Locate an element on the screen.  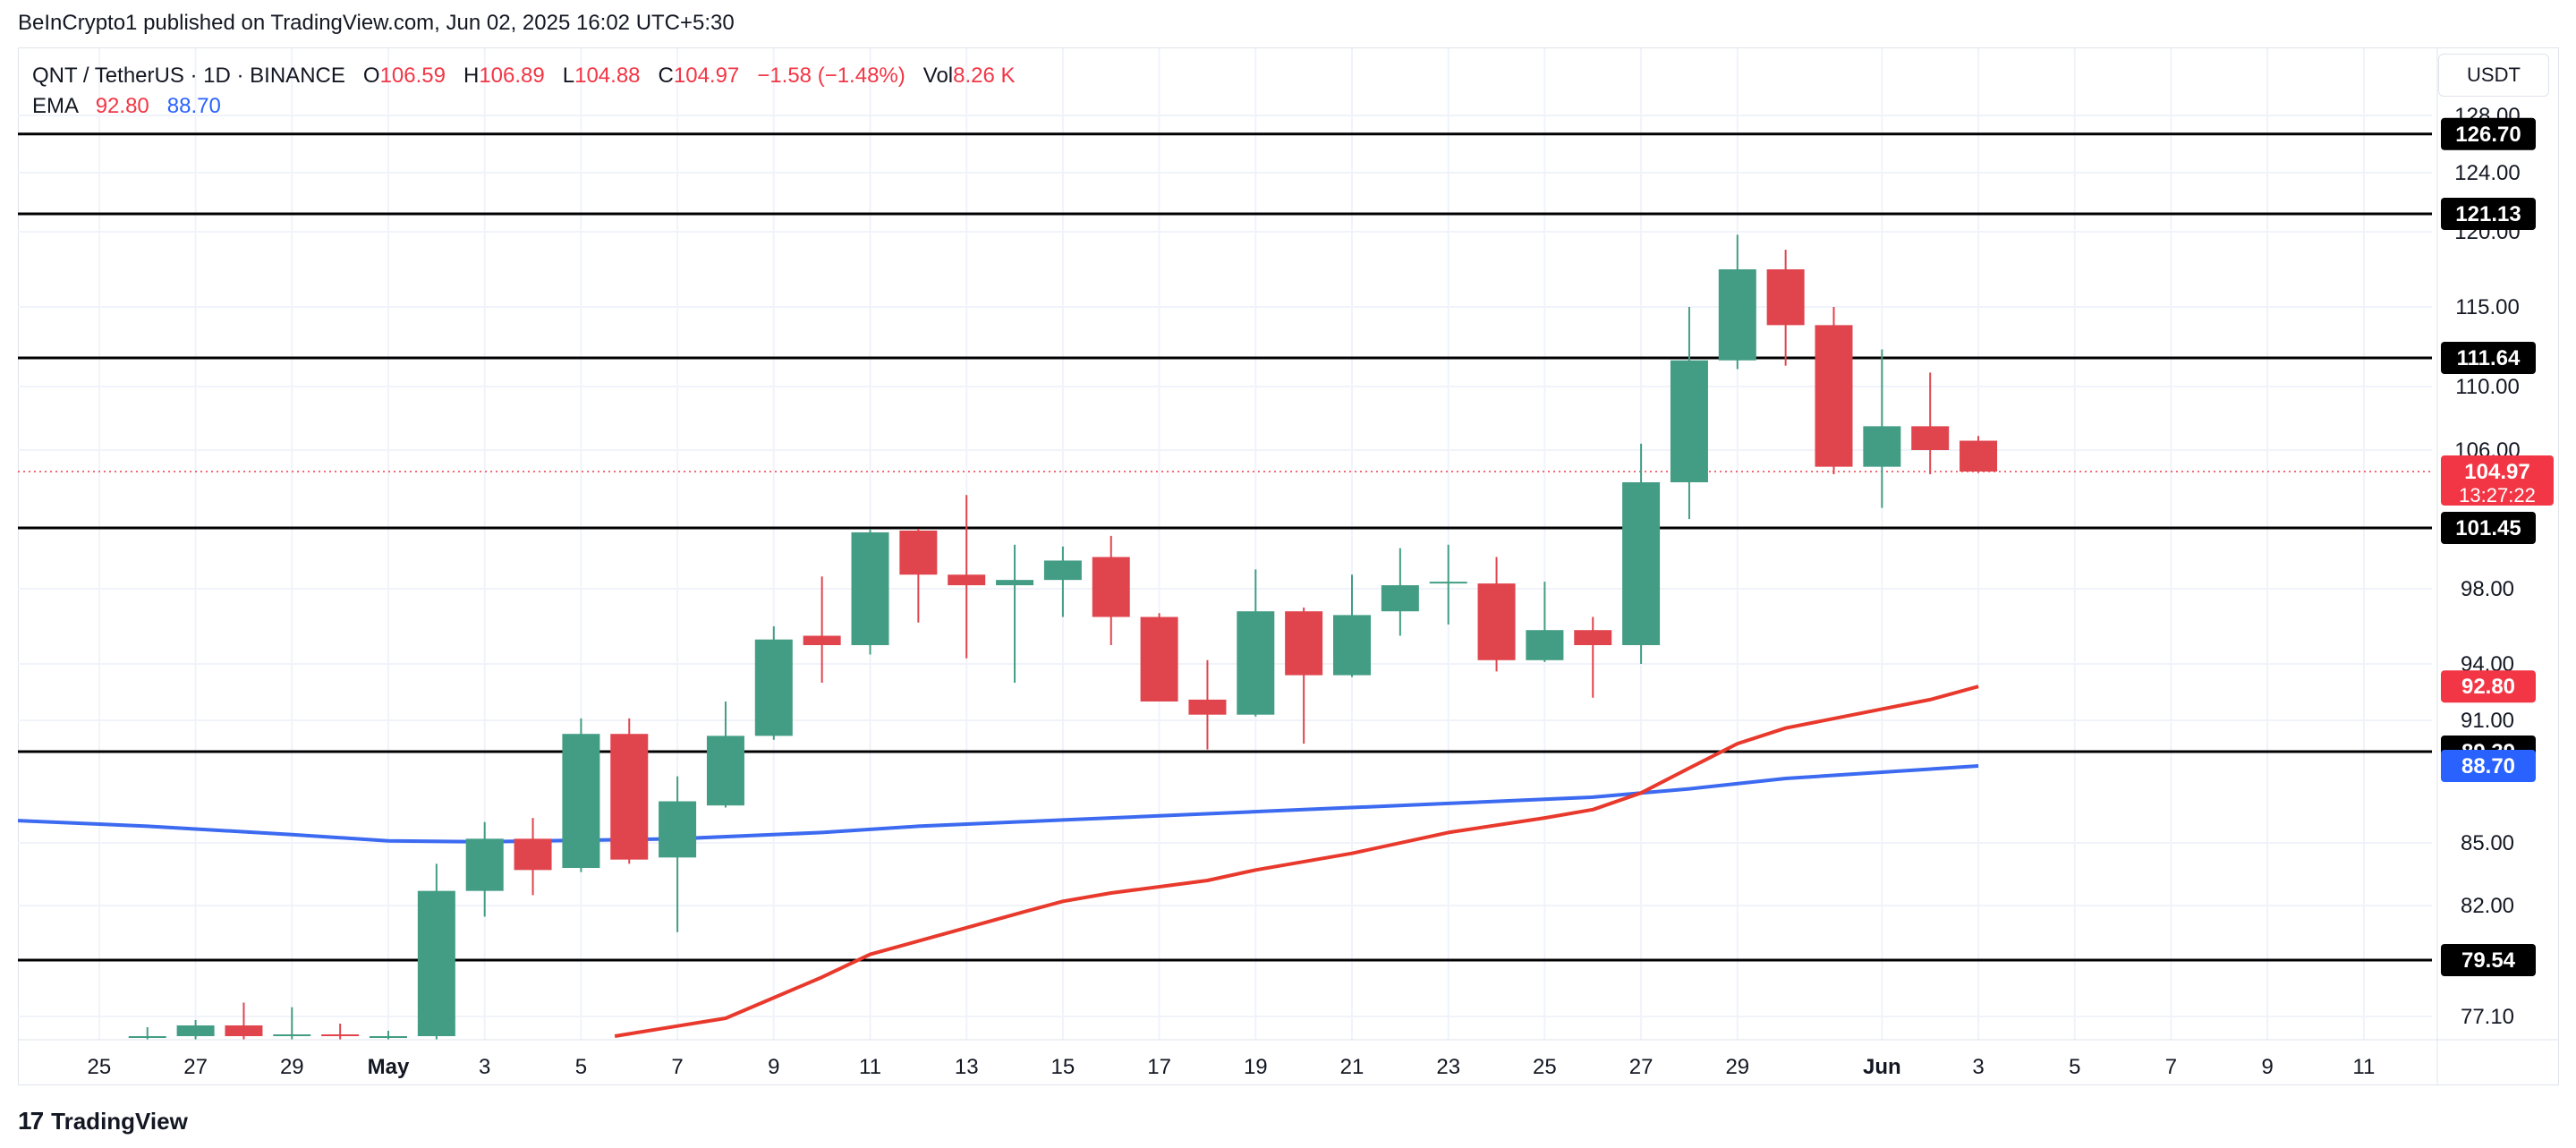
tradingview-logo-icon: 17 is located at coordinates (31, 1121).